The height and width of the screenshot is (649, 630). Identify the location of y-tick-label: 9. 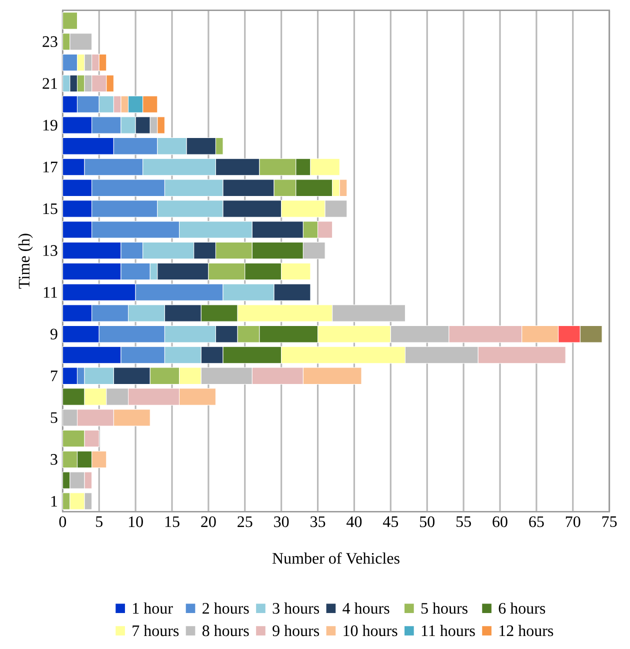
(54, 334).